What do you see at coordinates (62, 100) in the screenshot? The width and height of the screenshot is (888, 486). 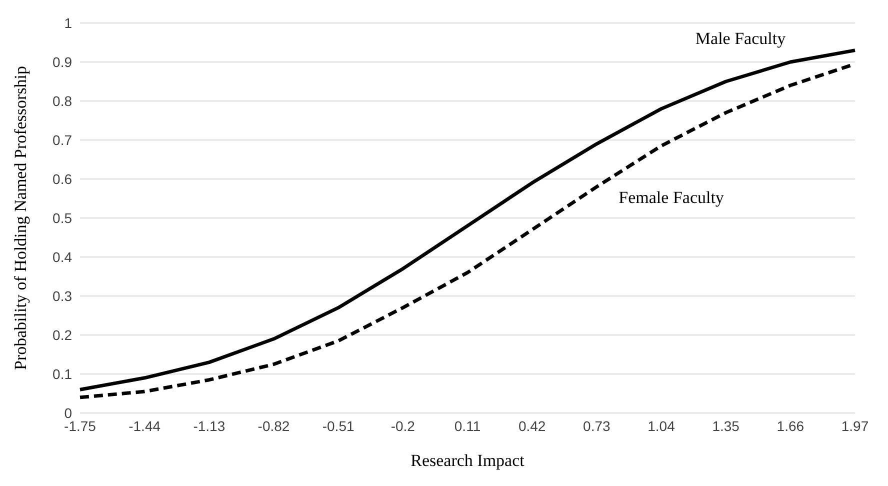 I see `y-tick-label: 0.8` at bounding box center [62, 100].